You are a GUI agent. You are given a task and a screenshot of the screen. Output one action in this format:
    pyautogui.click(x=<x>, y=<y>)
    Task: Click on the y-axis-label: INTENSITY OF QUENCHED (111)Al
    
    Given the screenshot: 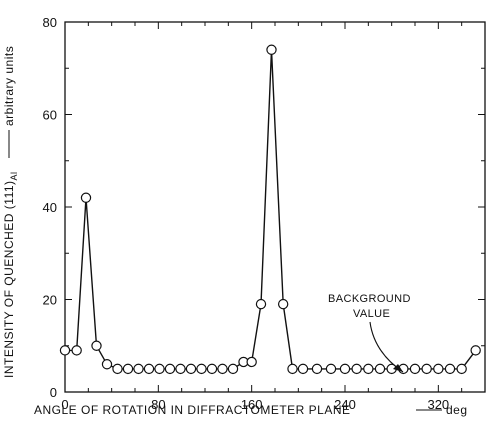 What is the action you would take?
    pyautogui.click(x=10, y=274)
    